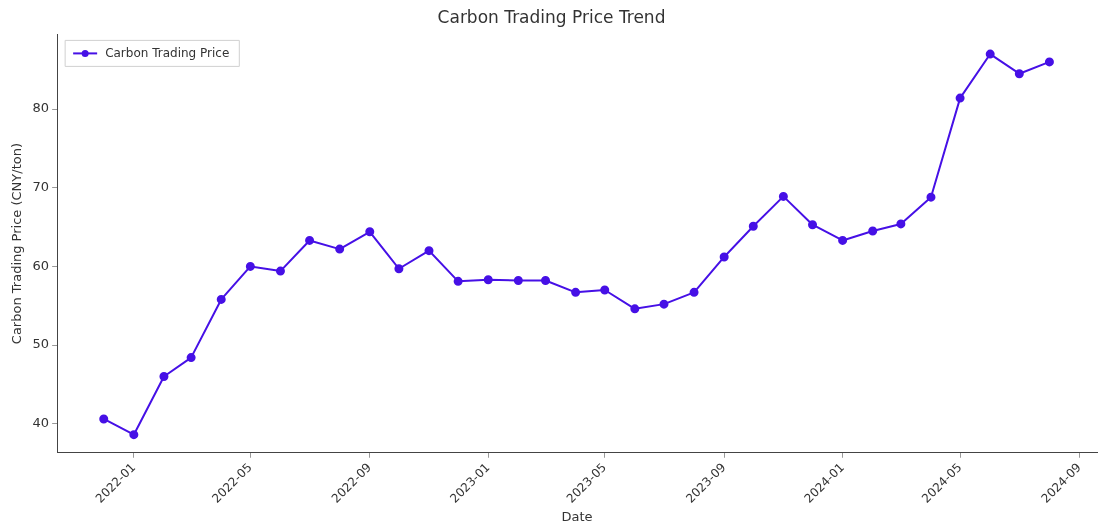 The height and width of the screenshot is (525, 1105). What do you see at coordinates (551, 16) in the screenshot?
I see `chart-title: Carbon Trading Price Trend` at bounding box center [551, 16].